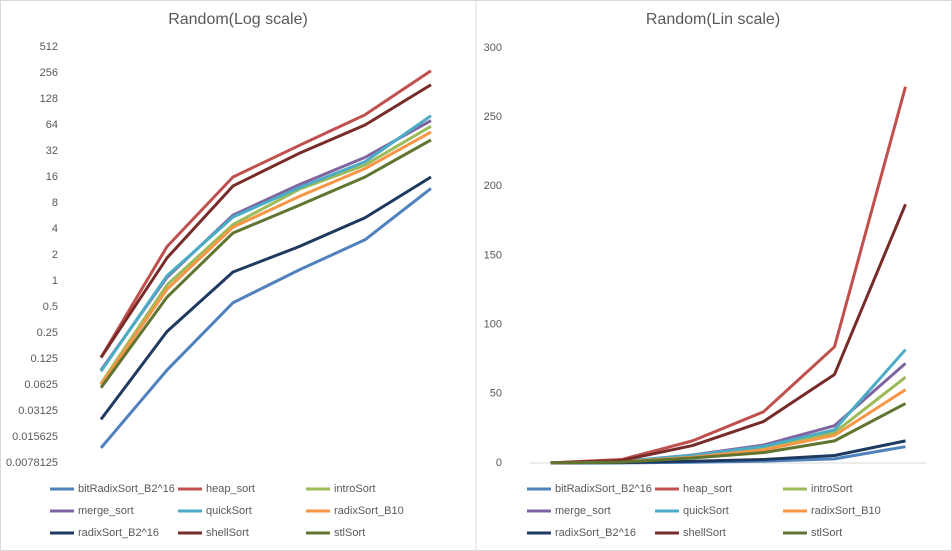  Describe the element at coordinates (49, 73) in the screenshot. I see `y-tick-label: 256` at that location.